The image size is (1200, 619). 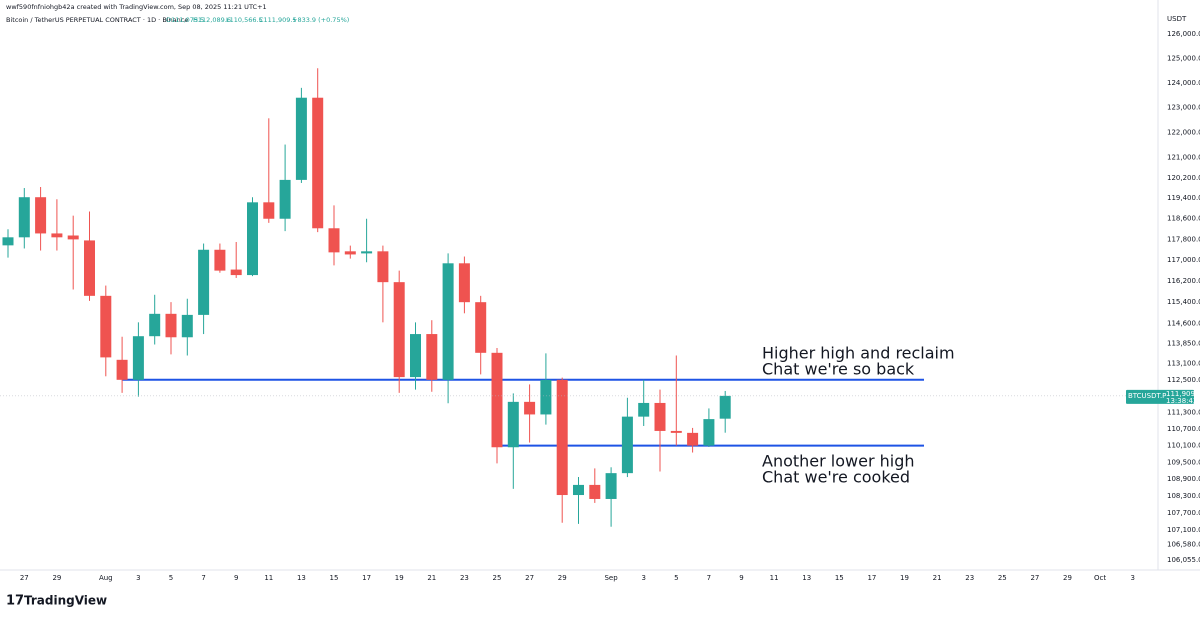 I want to click on y-tick-label: 113,850.0, so click(x=1183, y=343).